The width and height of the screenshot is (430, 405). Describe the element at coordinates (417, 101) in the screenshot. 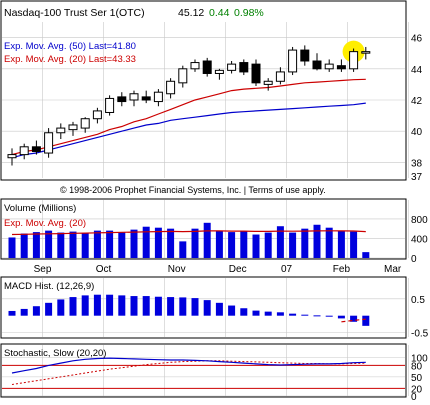

I see `price-tick-label: 42` at that location.